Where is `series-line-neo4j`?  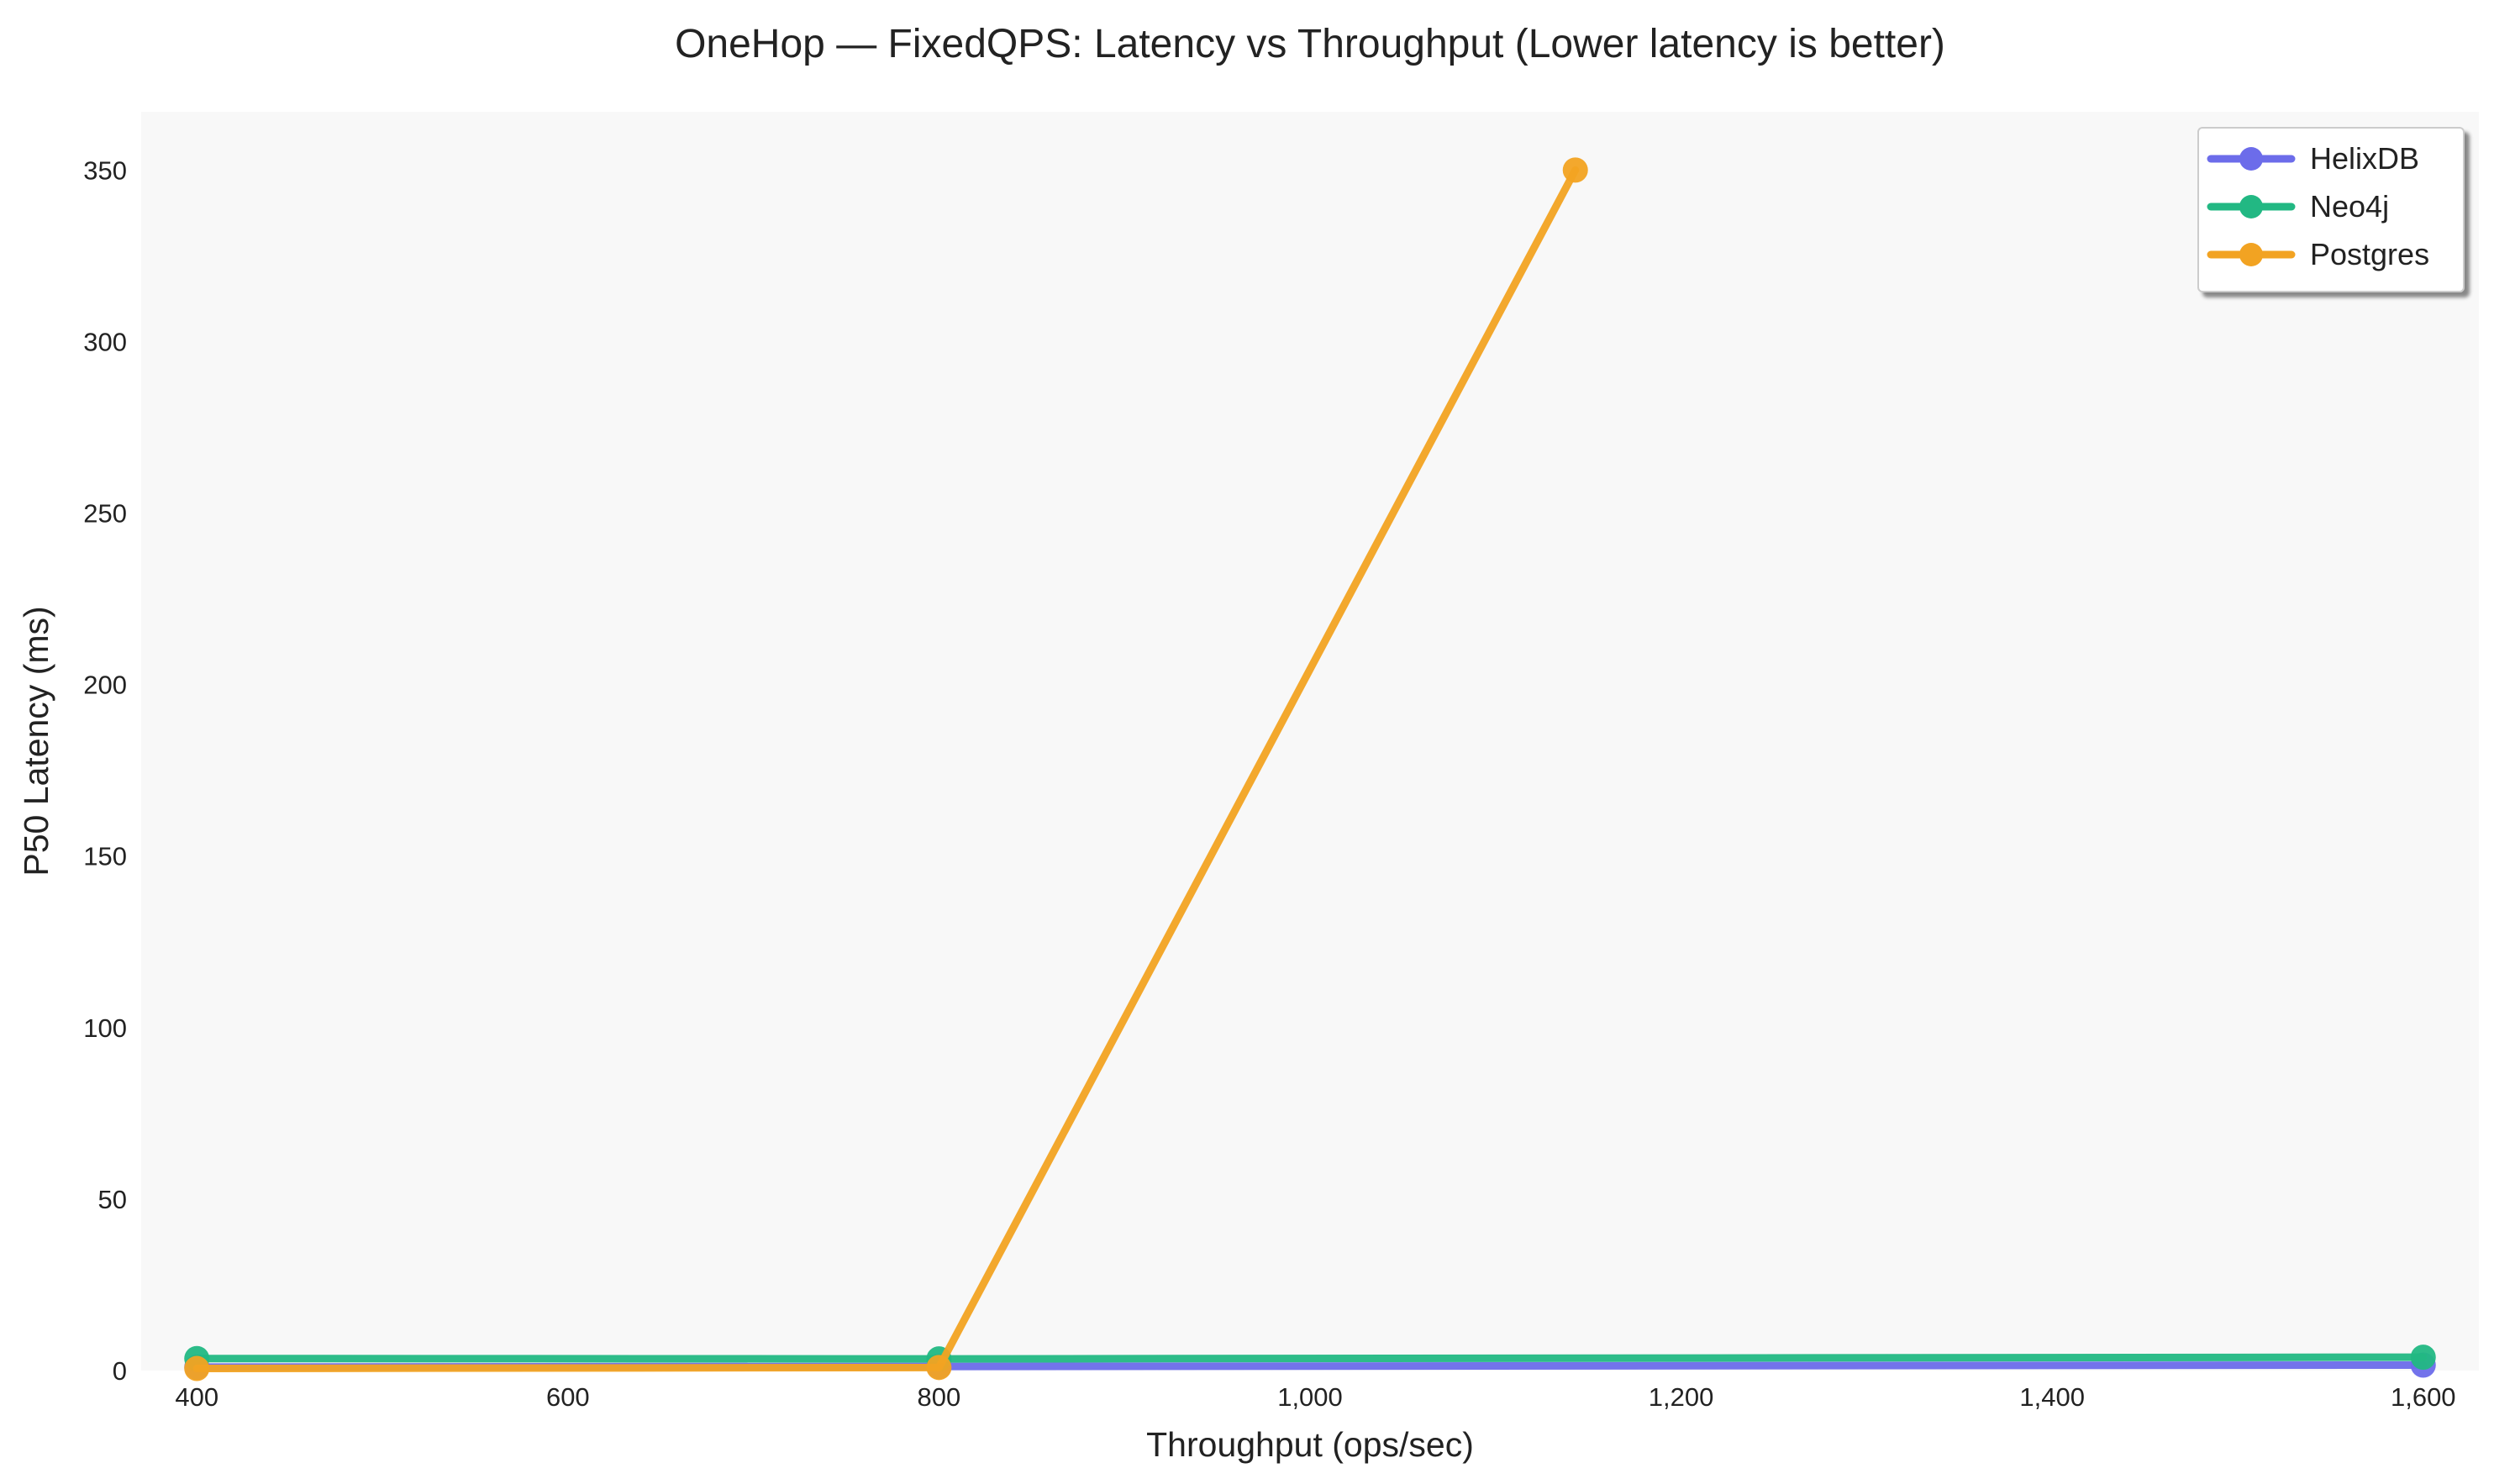
series-line-neo4j is located at coordinates (1310, 1358).